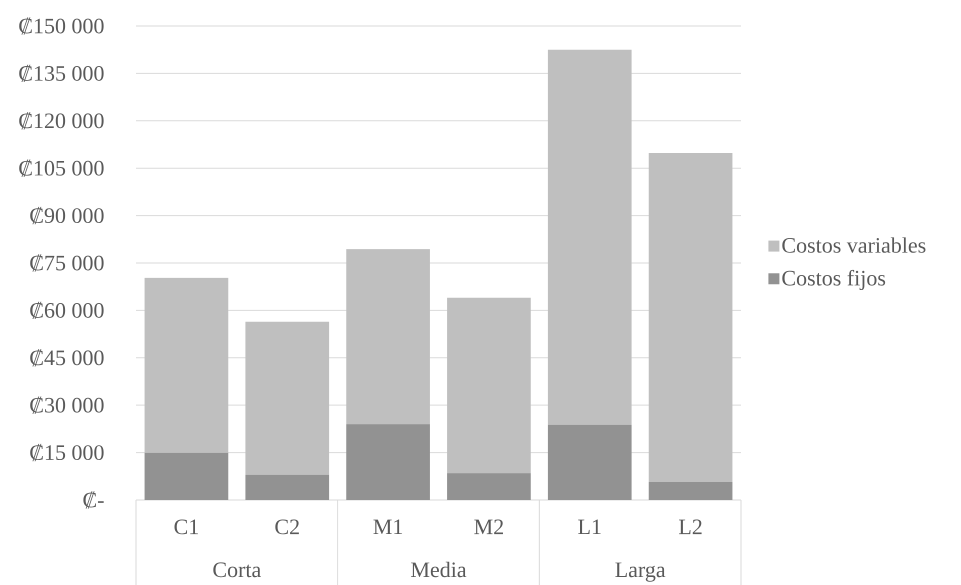 Image resolution: width=961 pixels, height=585 pixels. I want to click on x-tick-label: C1, so click(186, 527).